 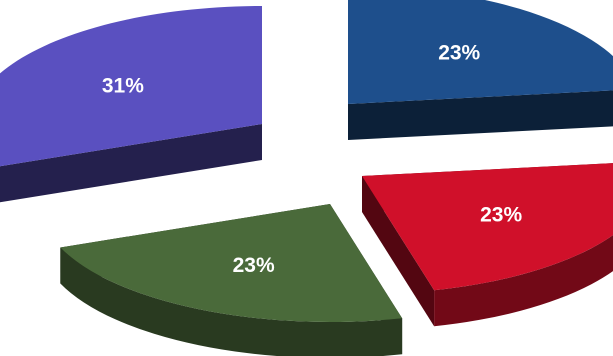 What do you see at coordinates (523, 281) in the screenshot?
I see `pie-slice-side` at bounding box center [523, 281].